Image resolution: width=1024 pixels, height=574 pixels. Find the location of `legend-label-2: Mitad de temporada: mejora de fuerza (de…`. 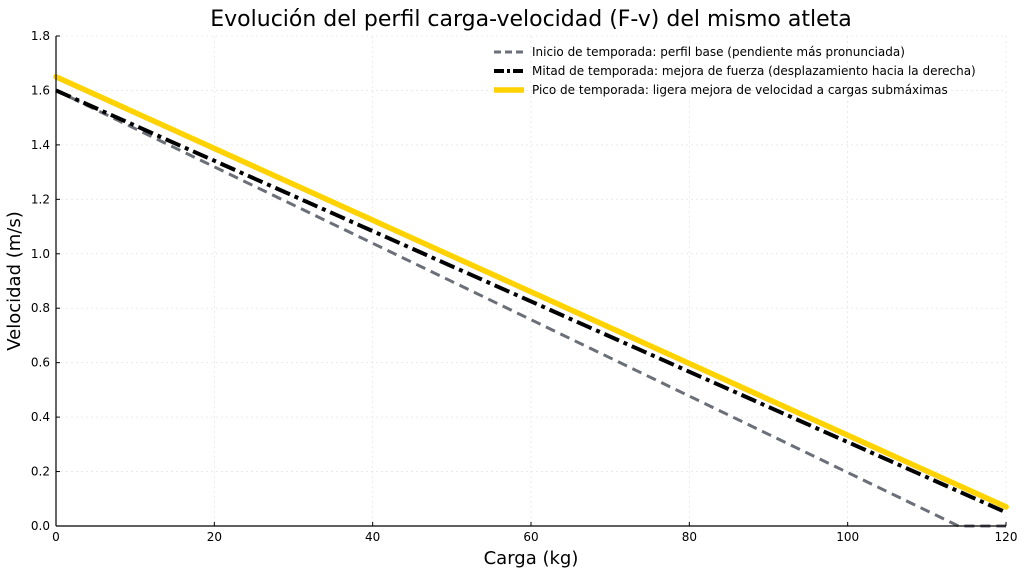

legend-label-2: Mitad de temporada: mejora de fuerza (de… is located at coordinates (754, 71).